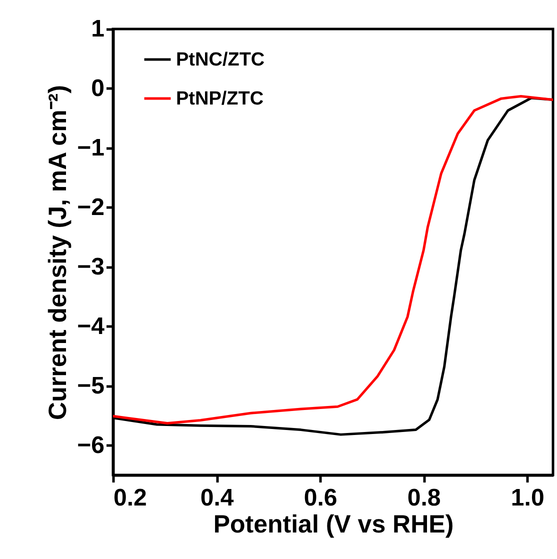 The height and width of the screenshot is (559, 557). What do you see at coordinates (90, 148) in the screenshot?
I see `y-tick-label: −1` at bounding box center [90, 148].